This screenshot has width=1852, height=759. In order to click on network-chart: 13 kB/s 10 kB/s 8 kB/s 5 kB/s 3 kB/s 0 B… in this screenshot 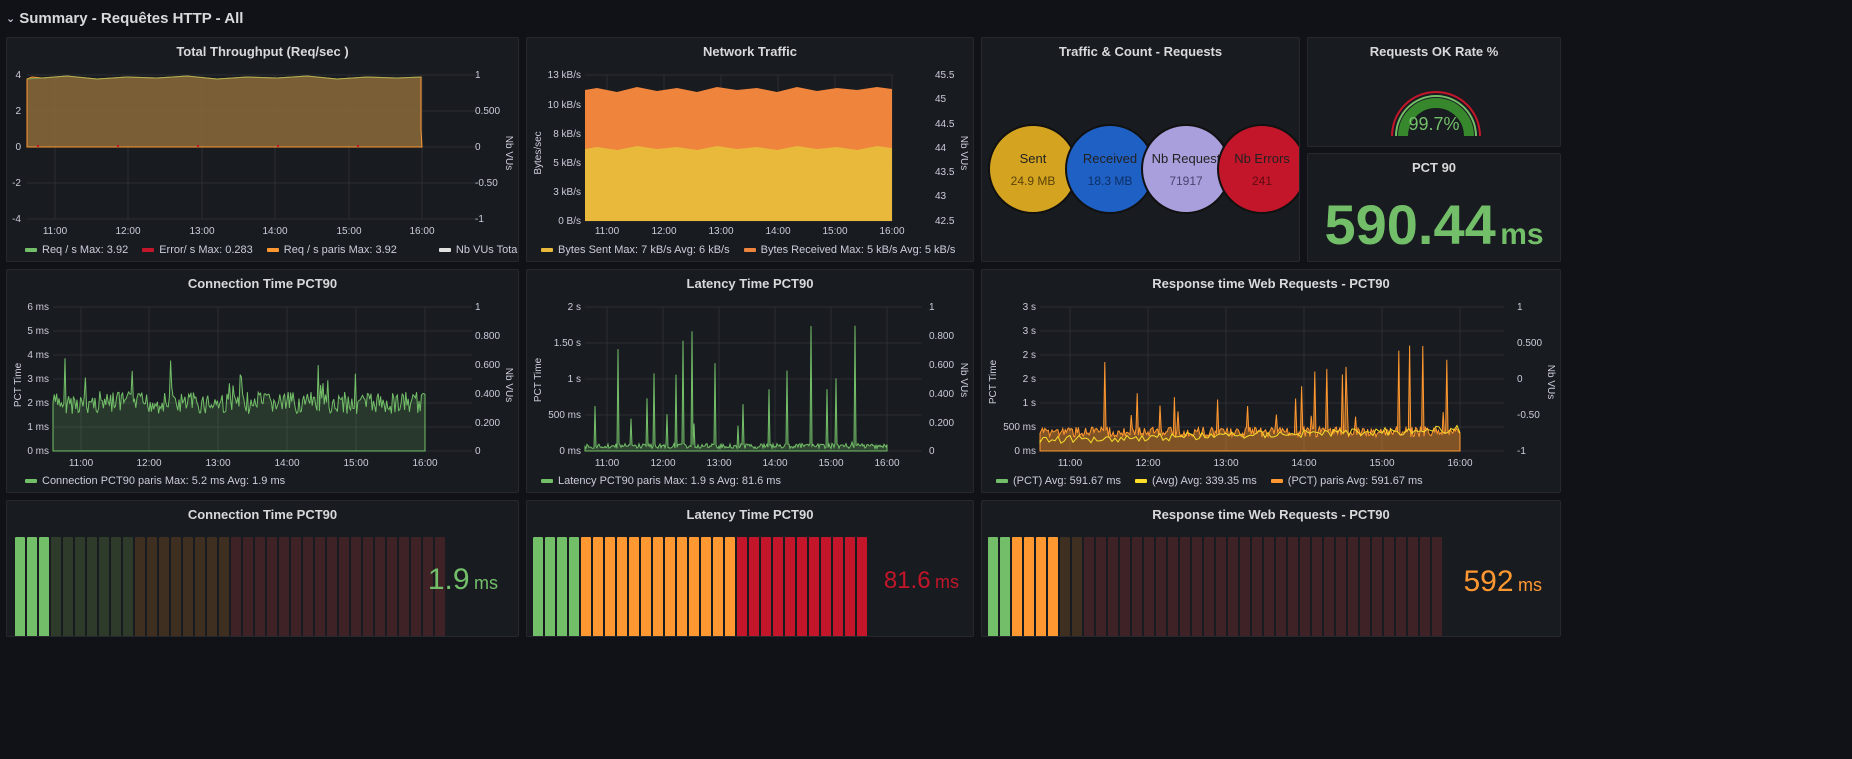, I will do `click(751, 153)`.